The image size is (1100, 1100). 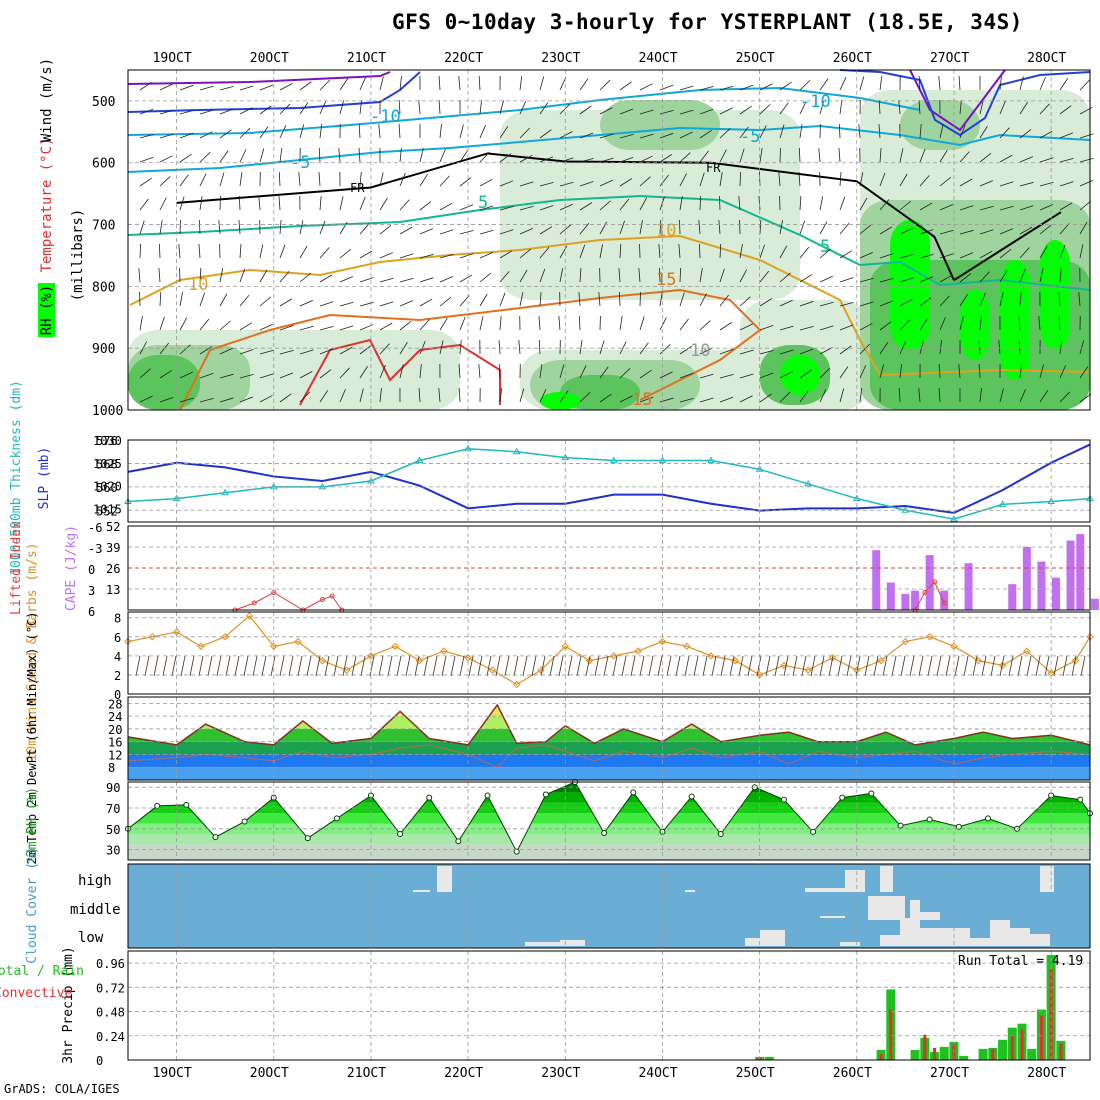 What do you see at coordinates (32, 651) in the screenshot?
I see `wind-ylabel: 10m Wind Speed & Barbs (m/s)` at bounding box center [32, 651].